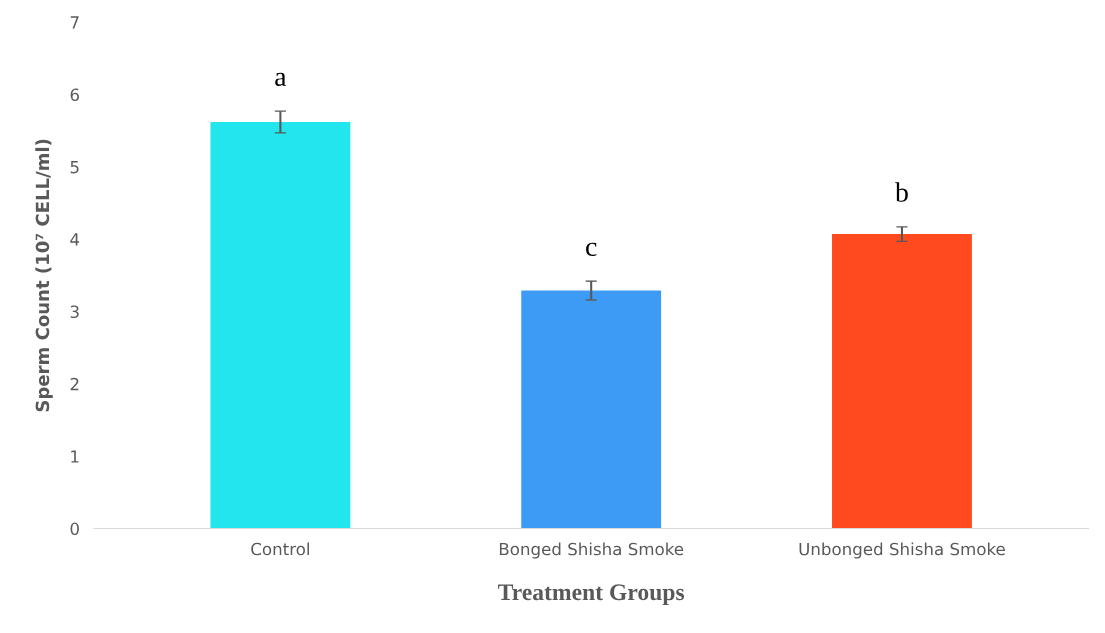 The width and height of the screenshot is (1105, 633). What do you see at coordinates (74, 529) in the screenshot?
I see `y-tick-label: 0` at bounding box center [74, 529].